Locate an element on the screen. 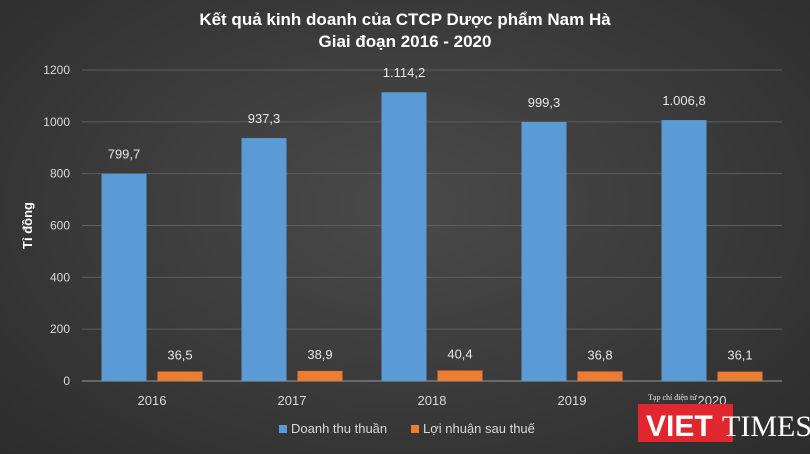  watermark-brand-times: TIMES is located at coordinates (766, 426).